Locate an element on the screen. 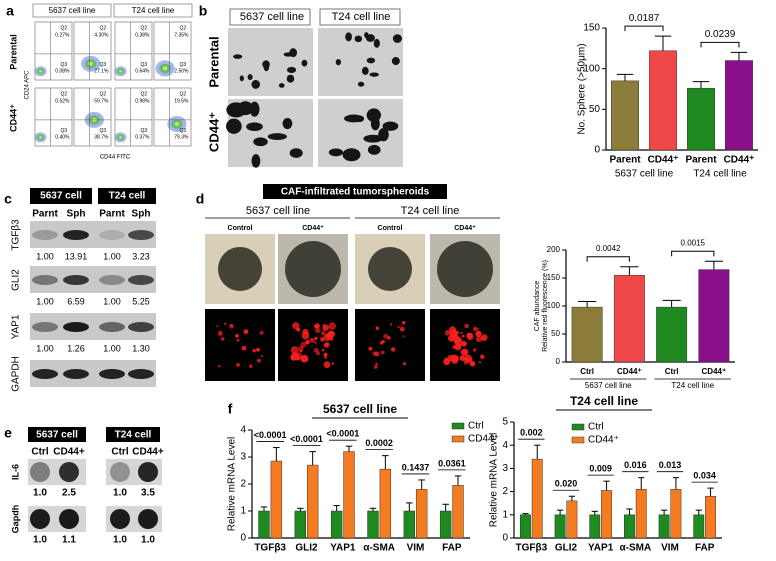 The height and width of the screenshot is (561, 776). p-value: 0.1437 is located at coordinates (416, 467).